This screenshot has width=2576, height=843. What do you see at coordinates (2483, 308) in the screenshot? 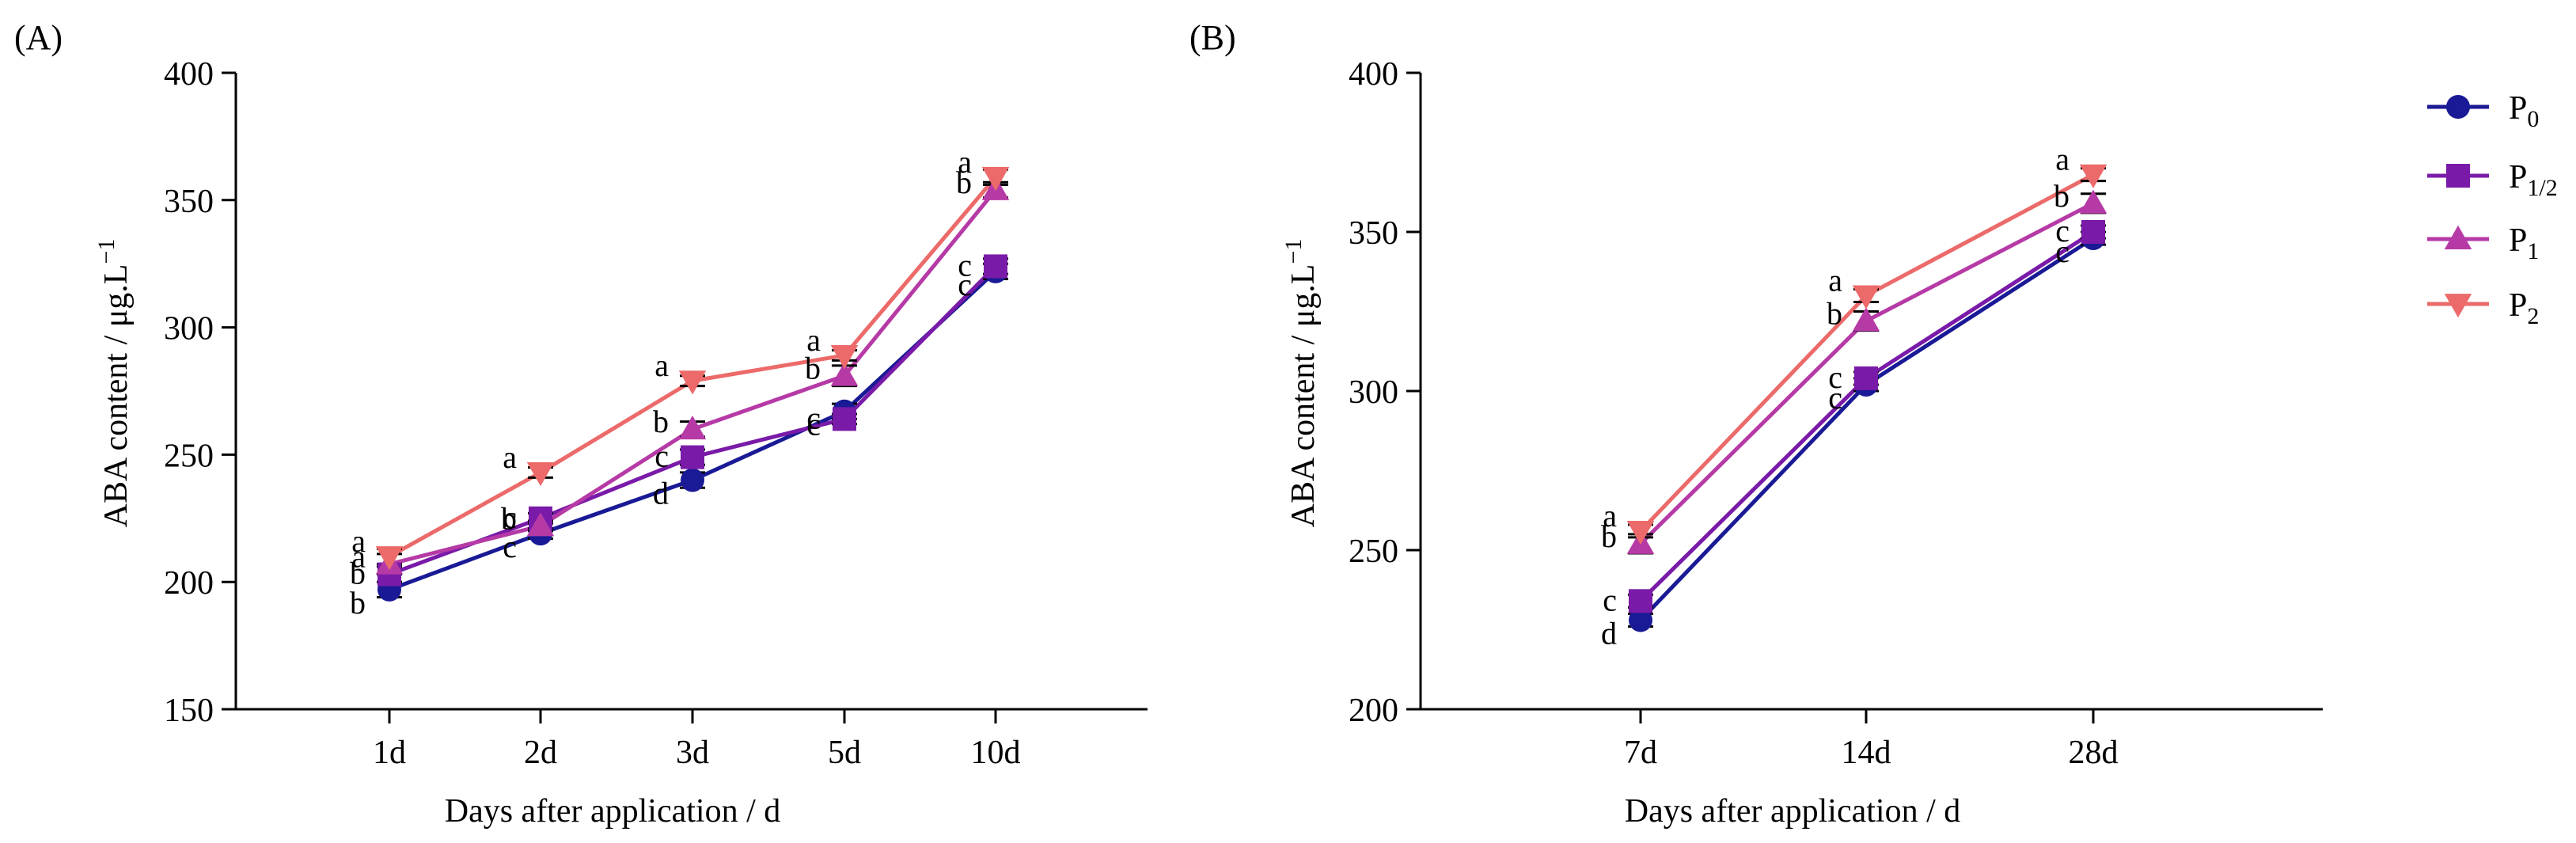
I see `legend-item-p2: P2` at bounding box center [2483, 308].